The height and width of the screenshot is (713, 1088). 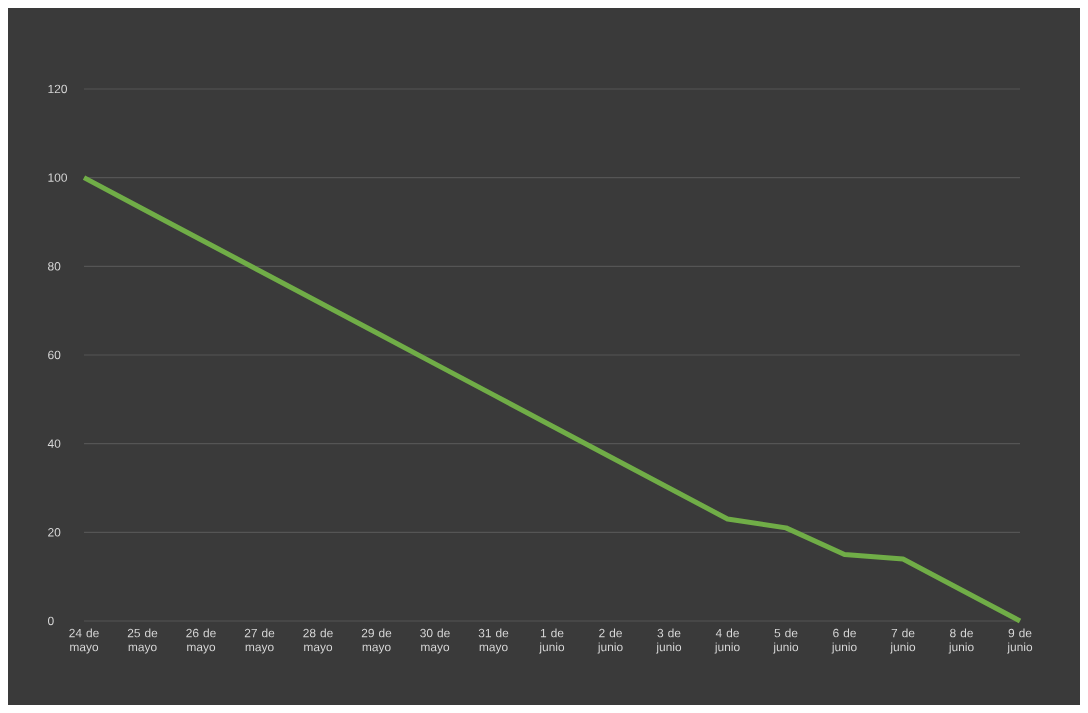 What do you see at coordinates (54, 532) in the screenshot?
I see `y-tick-label: 20` at bounding box center [54, 532].